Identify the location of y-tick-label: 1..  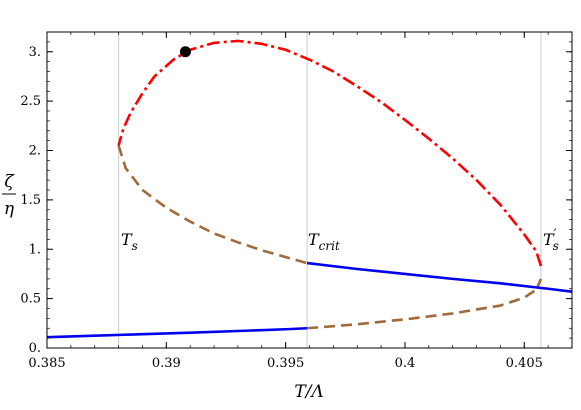
(35, 249).